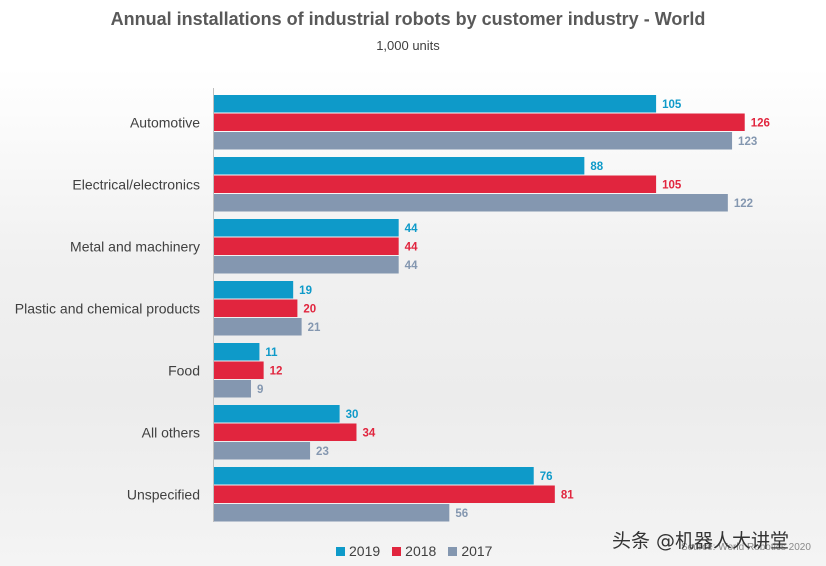  I want to click on legend-swatch-2018, so click(397, 551).